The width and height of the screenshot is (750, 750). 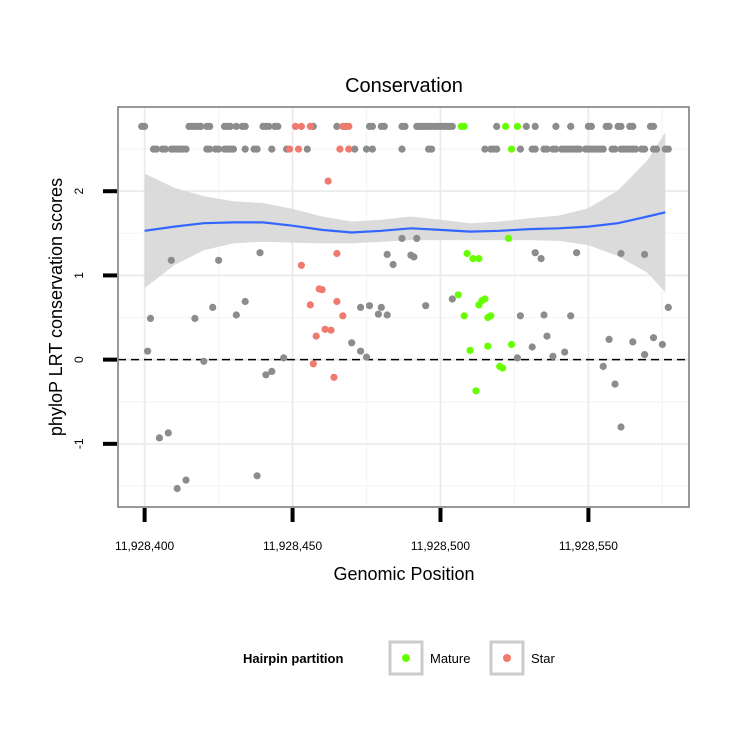 I want to click on y-axis-tick-label: 2, so click(x=79, y=191).